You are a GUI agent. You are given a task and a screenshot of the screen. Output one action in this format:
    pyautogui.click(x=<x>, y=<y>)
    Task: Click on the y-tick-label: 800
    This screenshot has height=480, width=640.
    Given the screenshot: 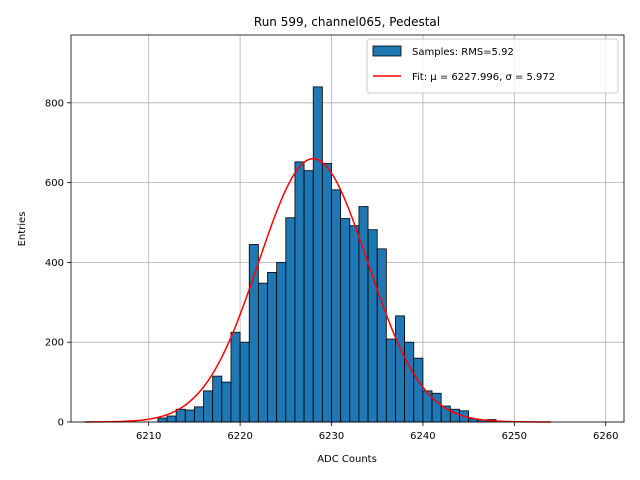 What is the action you would take?
    pyautogui.click(x=54, y=103)
    